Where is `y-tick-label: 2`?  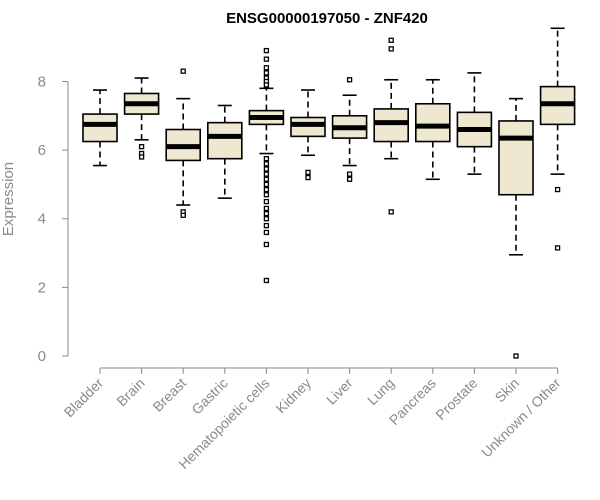
y-tick-label: 2 is located at coordinates (42, 287).